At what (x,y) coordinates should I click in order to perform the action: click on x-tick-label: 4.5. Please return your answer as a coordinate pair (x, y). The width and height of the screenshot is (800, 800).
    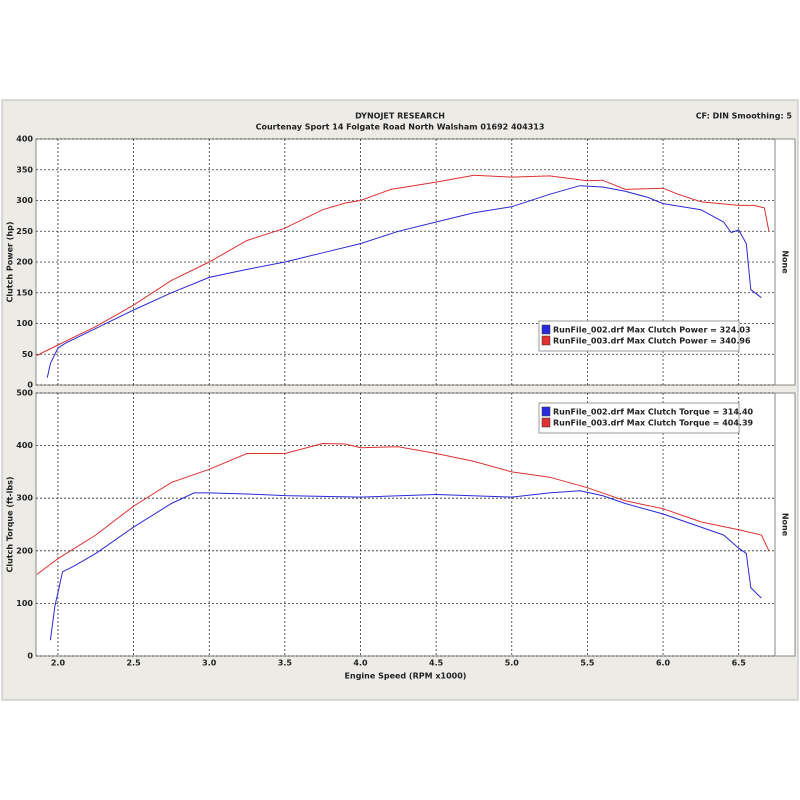
    Looking at the image, I should click on (436, 663).